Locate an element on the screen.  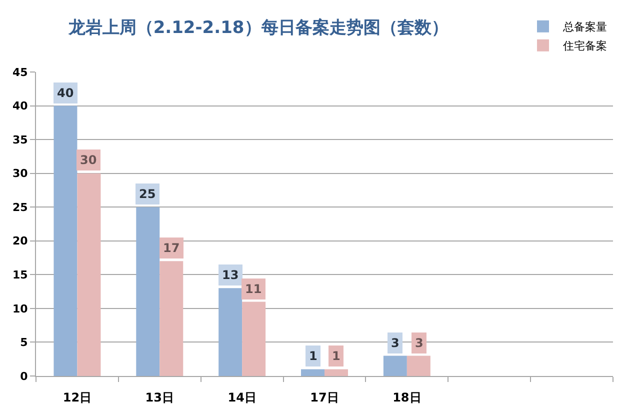
y-tick-label: 0 is located at coordinates (24, 376).